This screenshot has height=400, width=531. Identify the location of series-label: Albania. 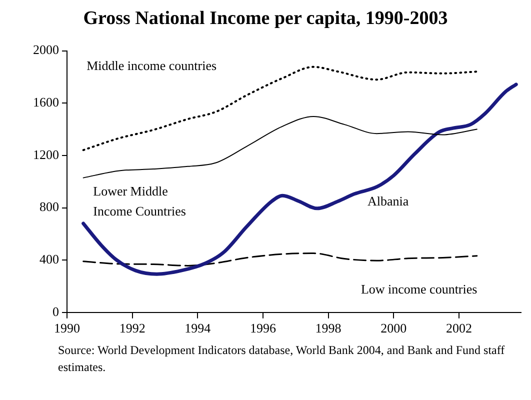
(388, 200).